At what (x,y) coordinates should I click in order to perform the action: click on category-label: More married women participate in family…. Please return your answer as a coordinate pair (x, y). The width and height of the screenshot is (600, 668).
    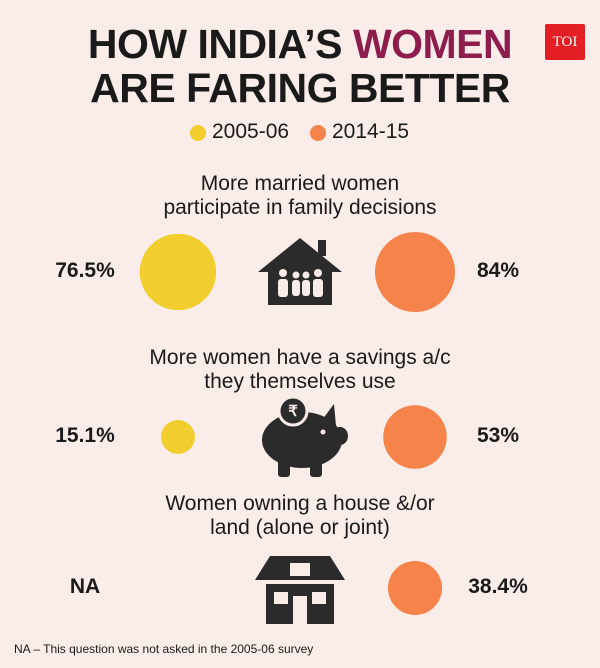
    Looking at the image, I should click on (300, 195).